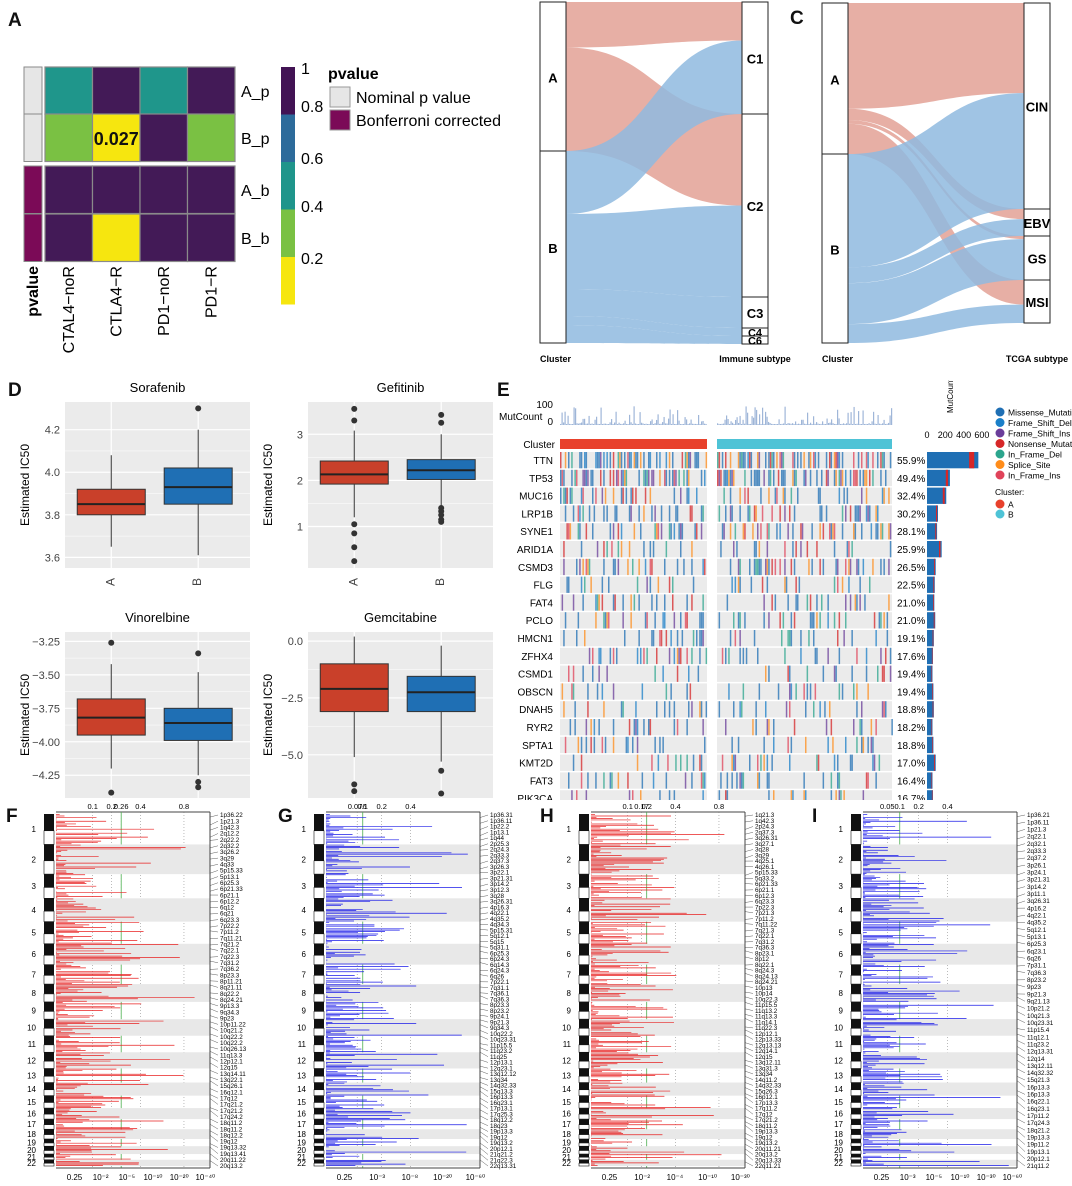 The image size is (1072, 1186). What do you see at coordinates (1038, 1130) in the screenshot?
I see `peak-label: 18q21.2` at bounding box center [1038, 1130].